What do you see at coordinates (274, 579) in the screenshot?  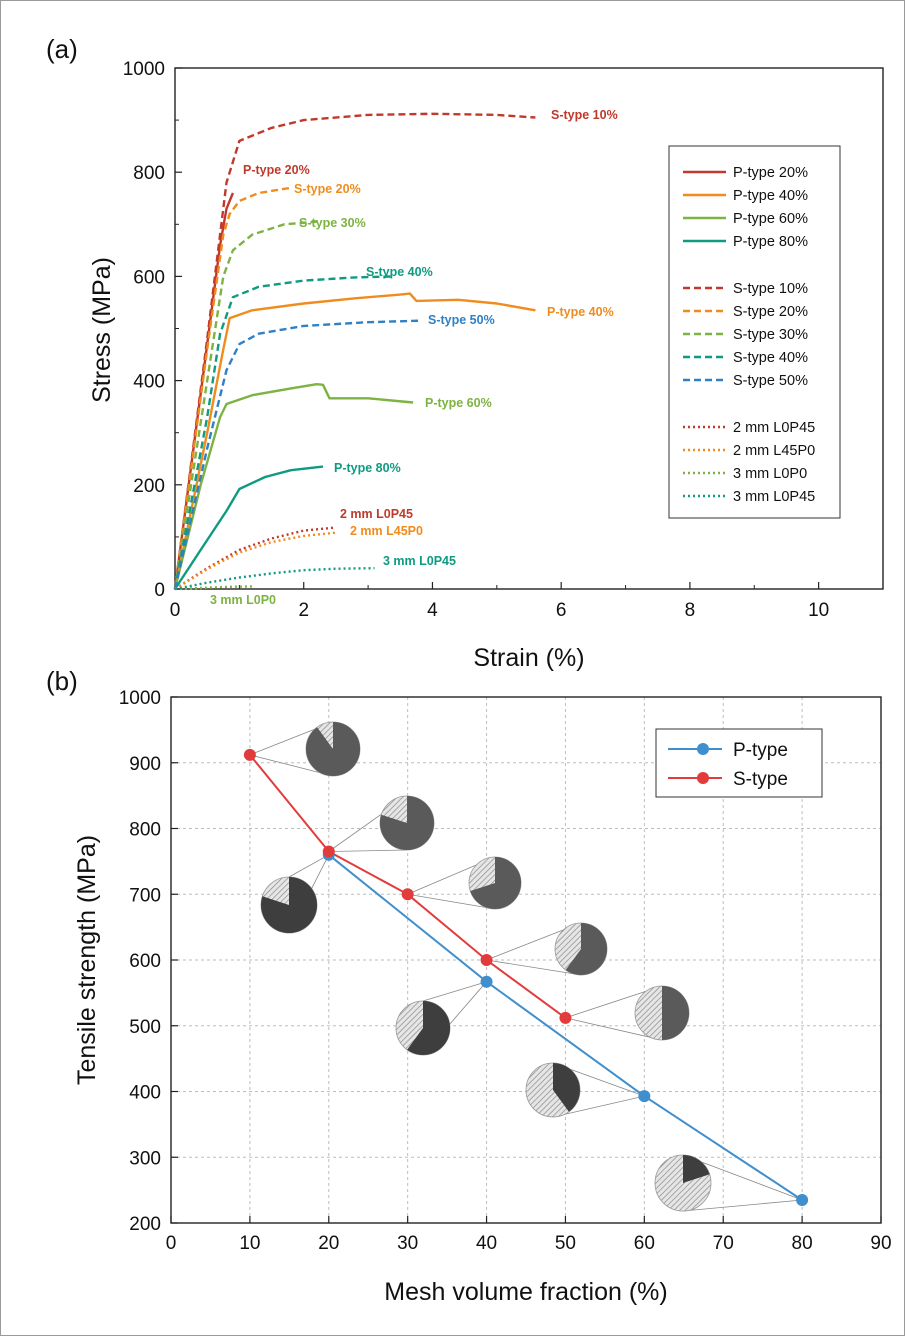 I see `curve-3-mm-l0p45` at bounding box center [274, 579].